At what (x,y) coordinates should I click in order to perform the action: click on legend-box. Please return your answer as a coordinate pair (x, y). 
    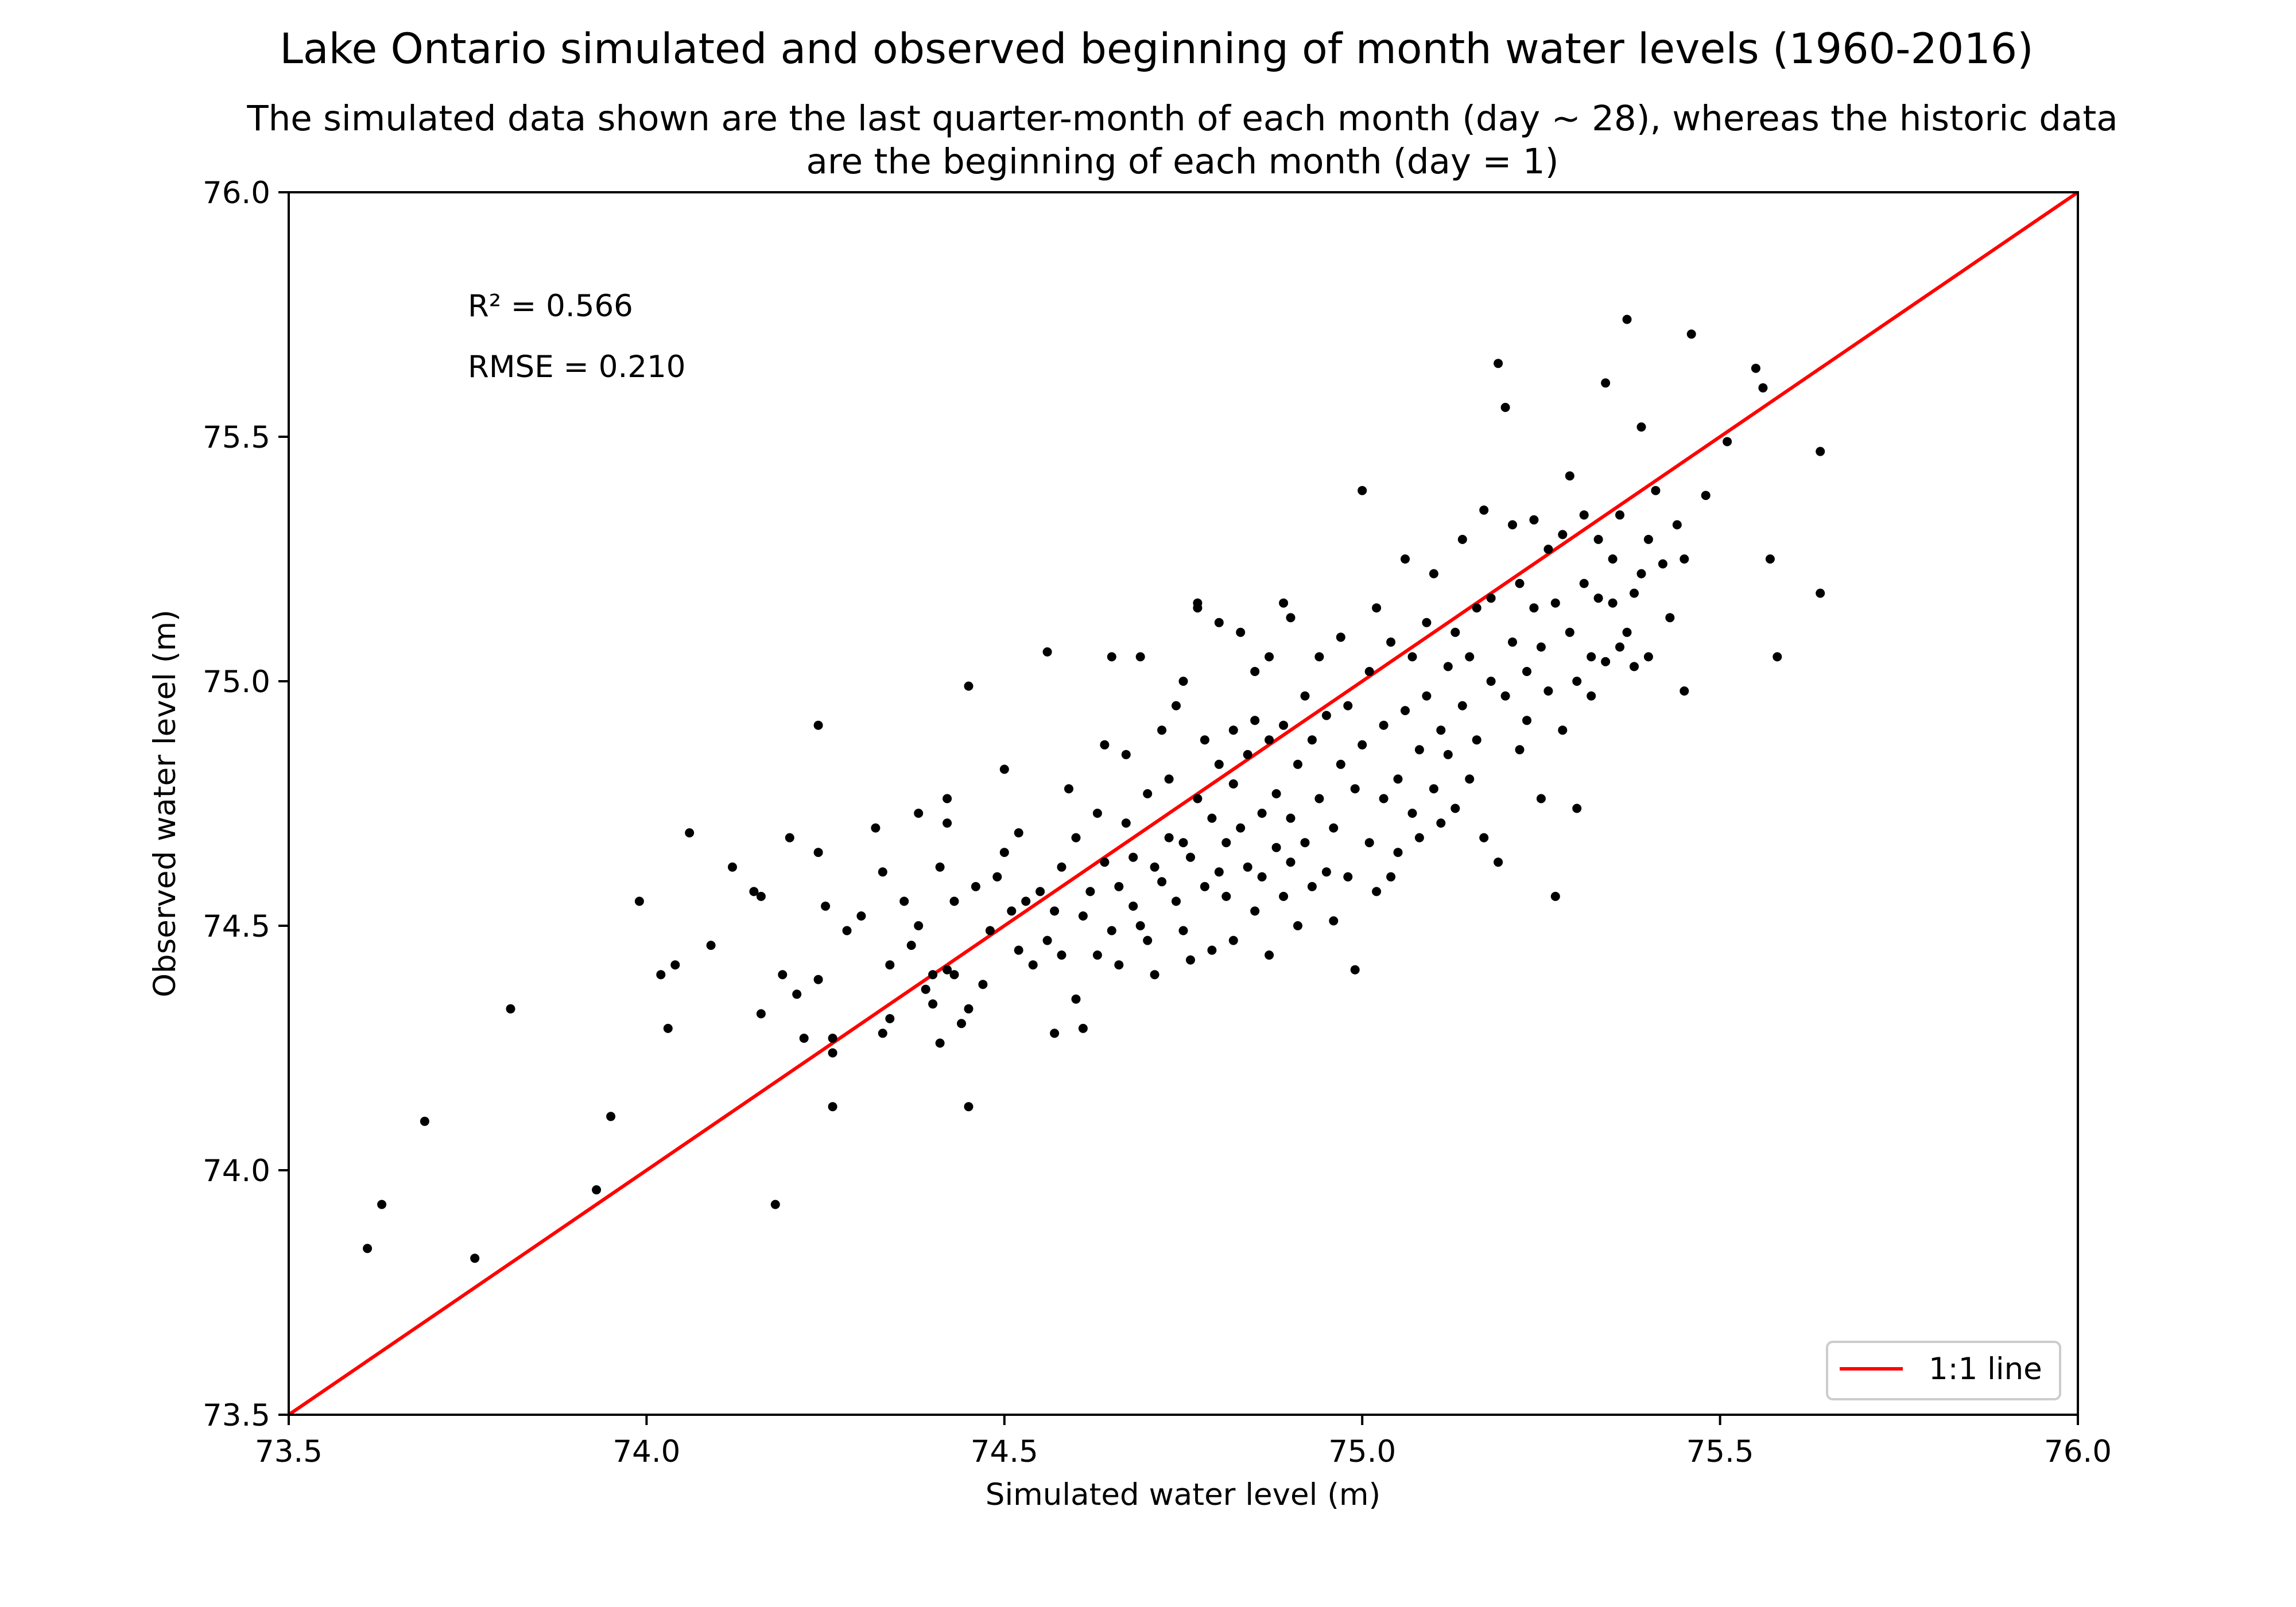
    Looking at the image, I should click on (1943, 1370).